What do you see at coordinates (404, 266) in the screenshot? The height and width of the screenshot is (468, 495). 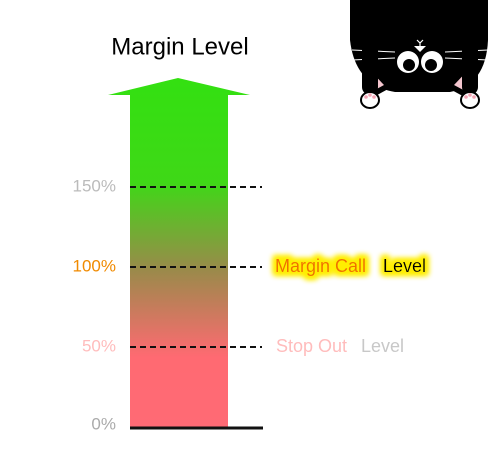 I see `margin-call-level: Level` at bounding box center [404, 266].